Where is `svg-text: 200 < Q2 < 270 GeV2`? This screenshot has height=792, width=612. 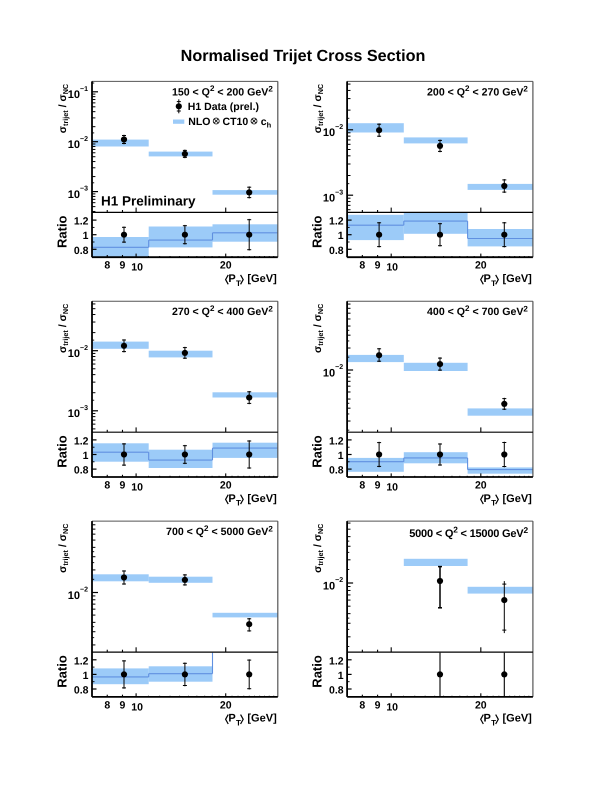 svg-text: 200 < Q2 < 270 GeV2 is located at coordinates (477, 91).